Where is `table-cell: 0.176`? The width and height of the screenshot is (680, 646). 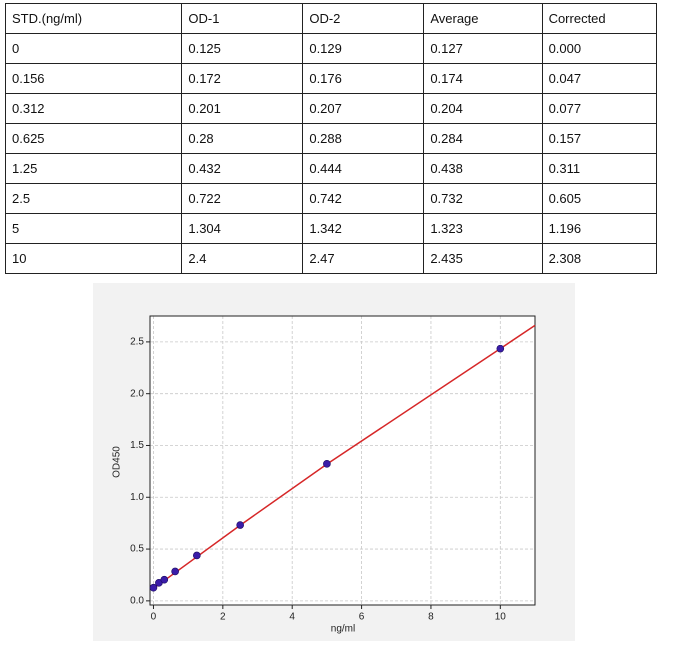 table-cell: 0.176 is located at coordinates (363, 78).